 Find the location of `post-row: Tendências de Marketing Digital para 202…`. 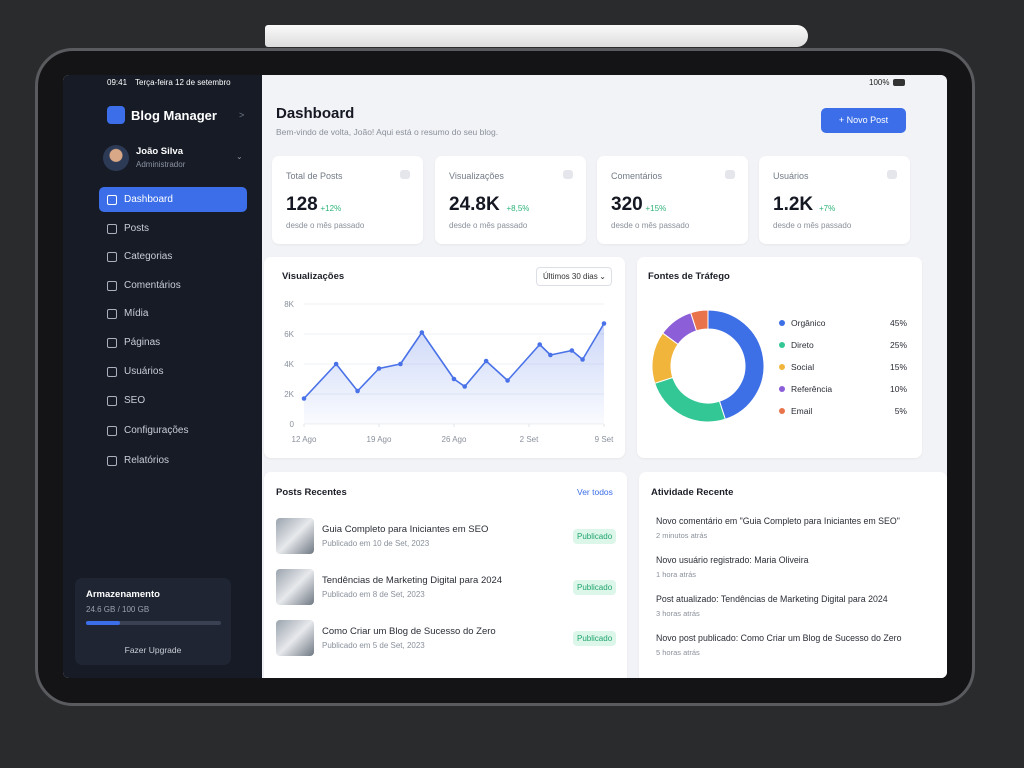

post-row: Tendências de Marketing Digital para 202… is located at coordinates (445, 589).